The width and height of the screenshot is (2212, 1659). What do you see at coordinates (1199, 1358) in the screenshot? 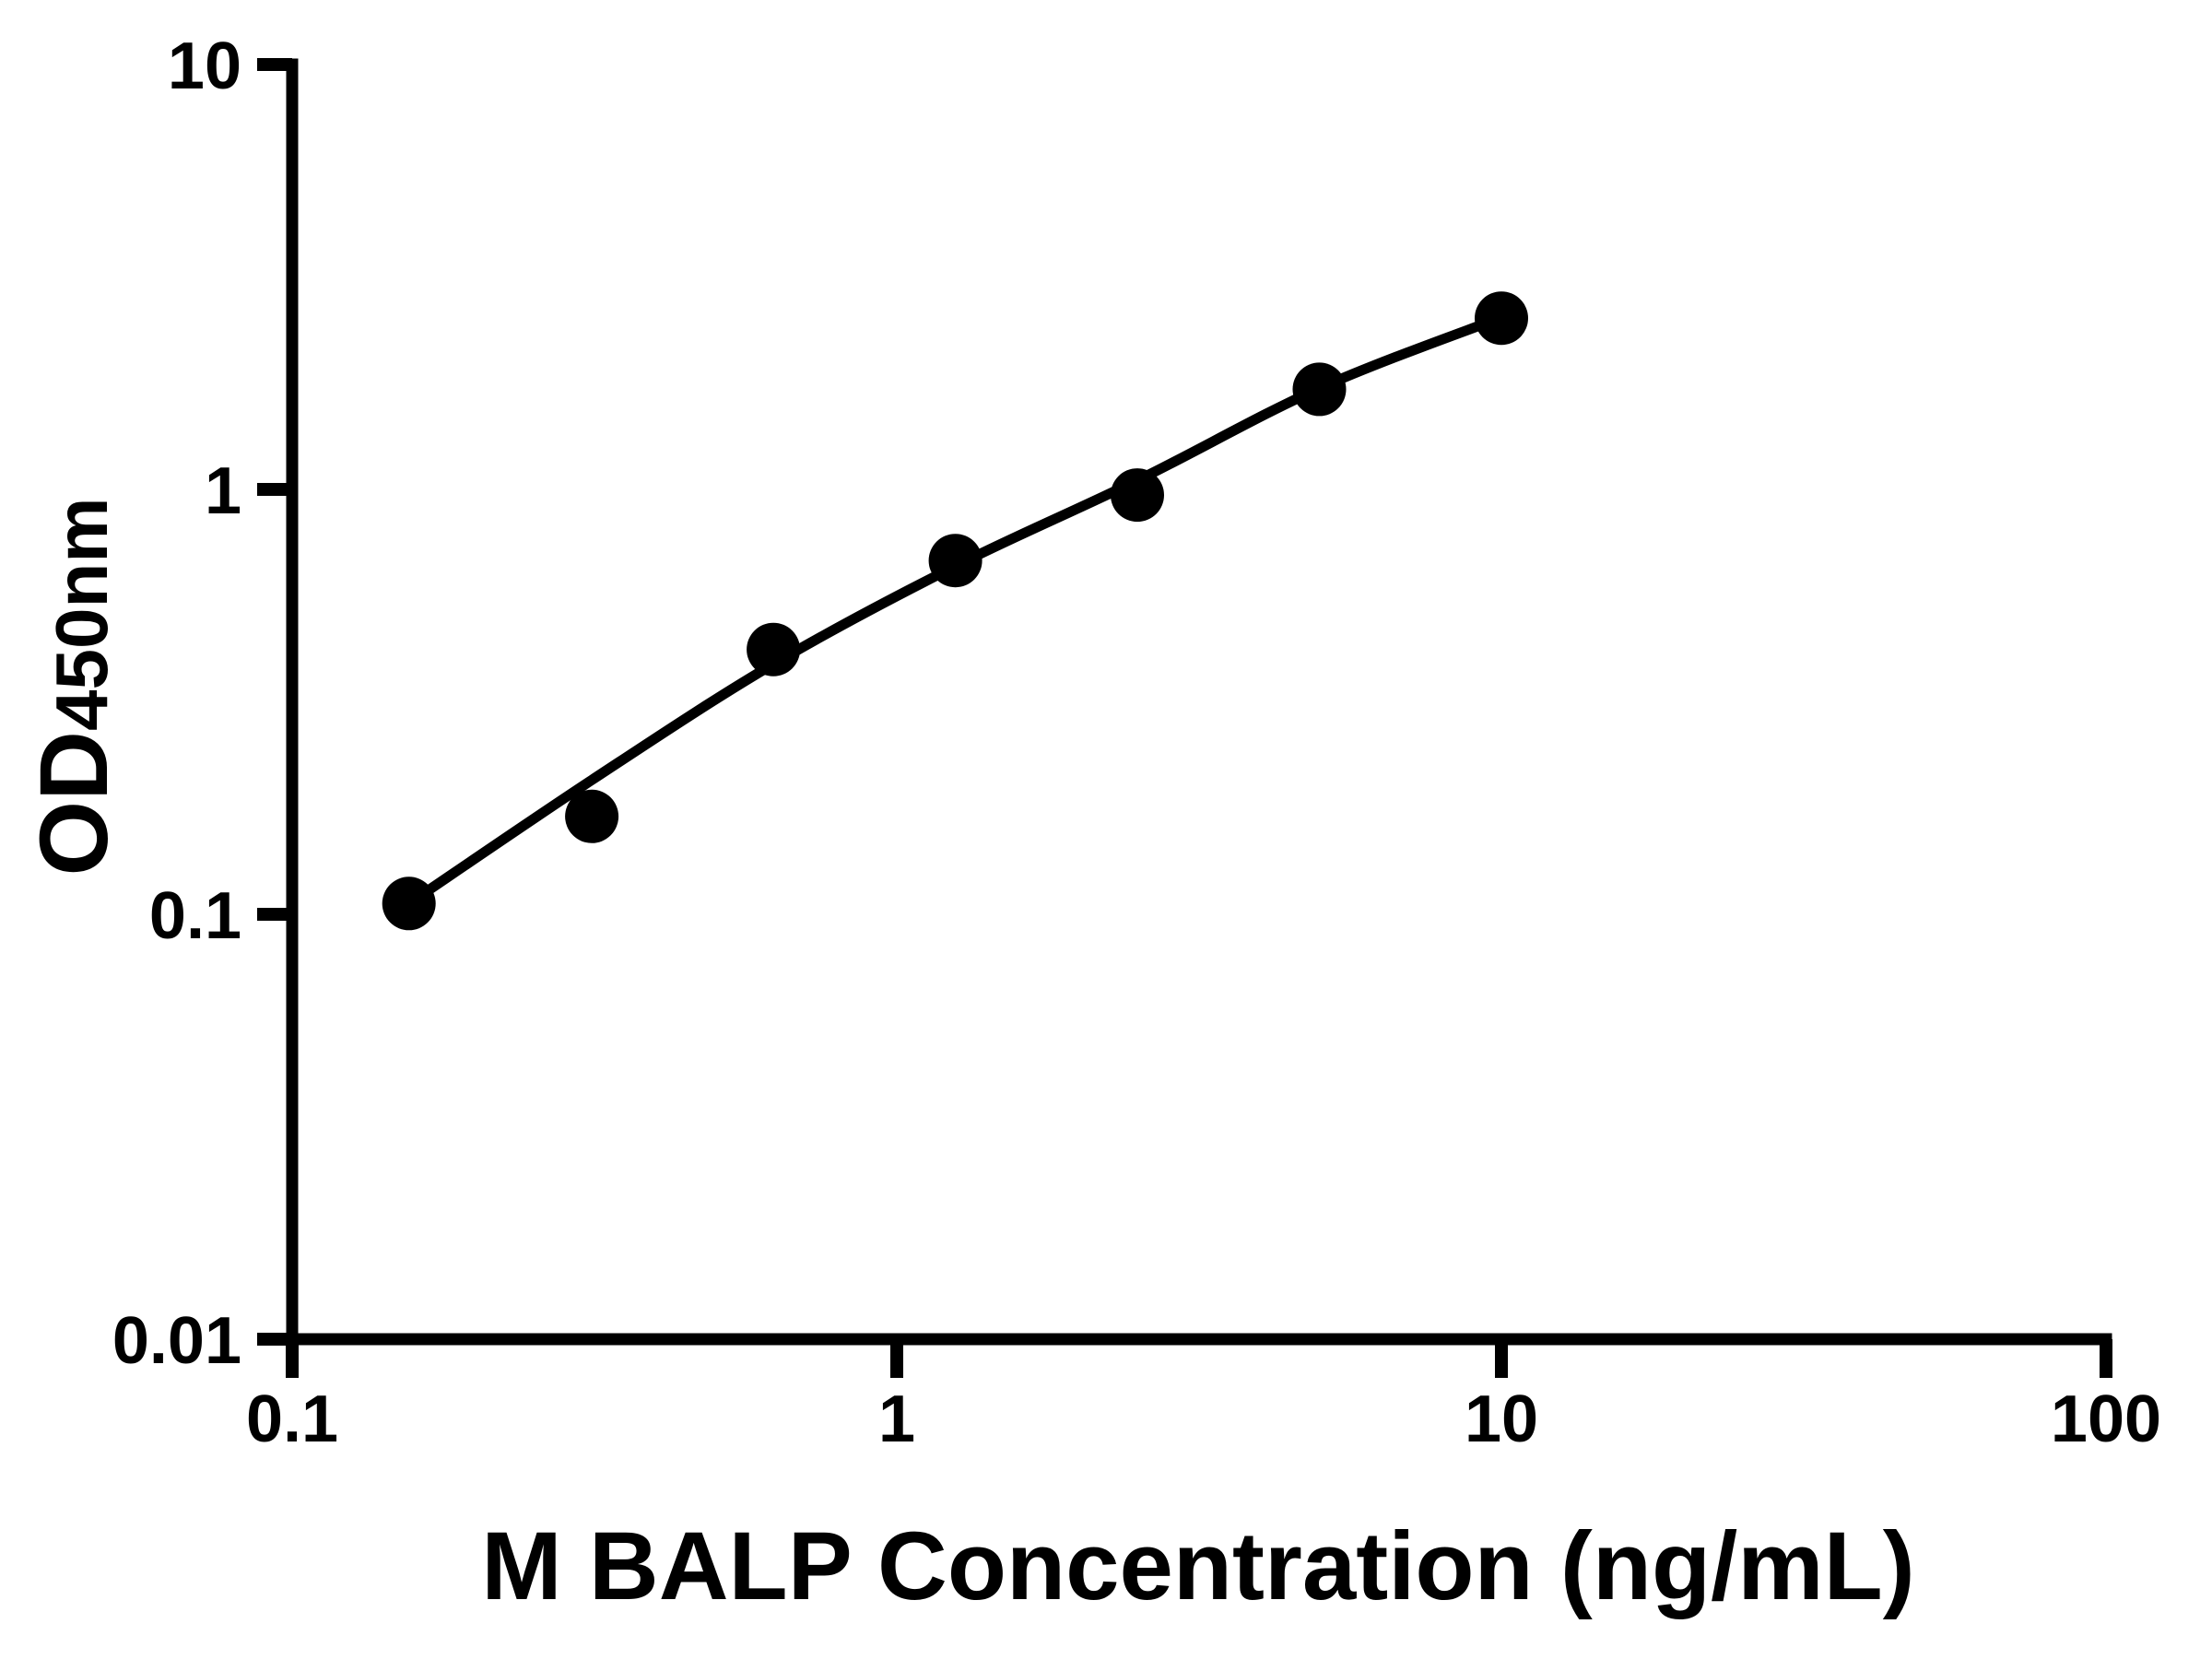
I see `x-axis-ticks` at bounding box center [1199, 1358].